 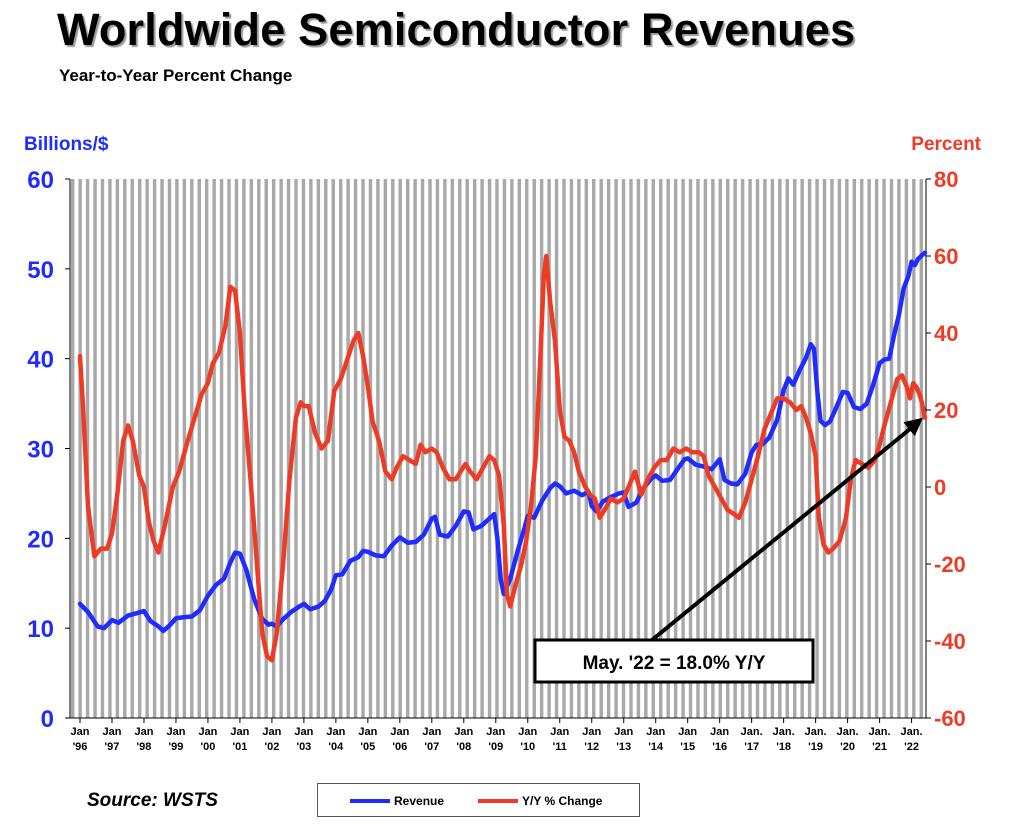 What do you see at coordinates (175, 739) in the screenshot?
I see `x-tick-label: Jan '99` at bounding box center [175, 739].